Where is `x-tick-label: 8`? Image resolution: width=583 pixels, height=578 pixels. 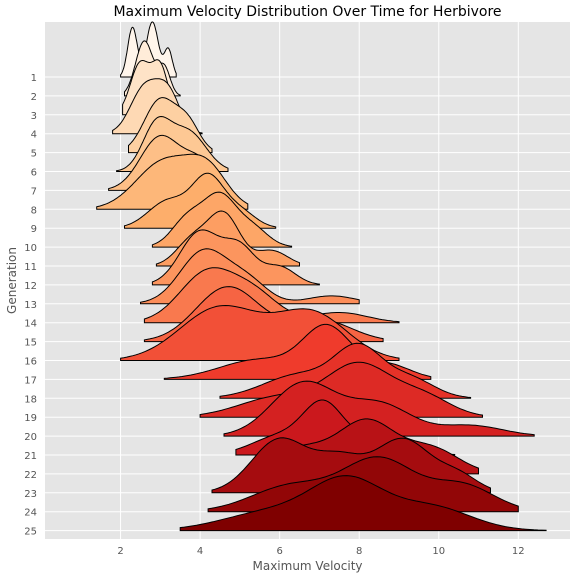
x-tick-label: 8 is located at coordinates (359, 551).